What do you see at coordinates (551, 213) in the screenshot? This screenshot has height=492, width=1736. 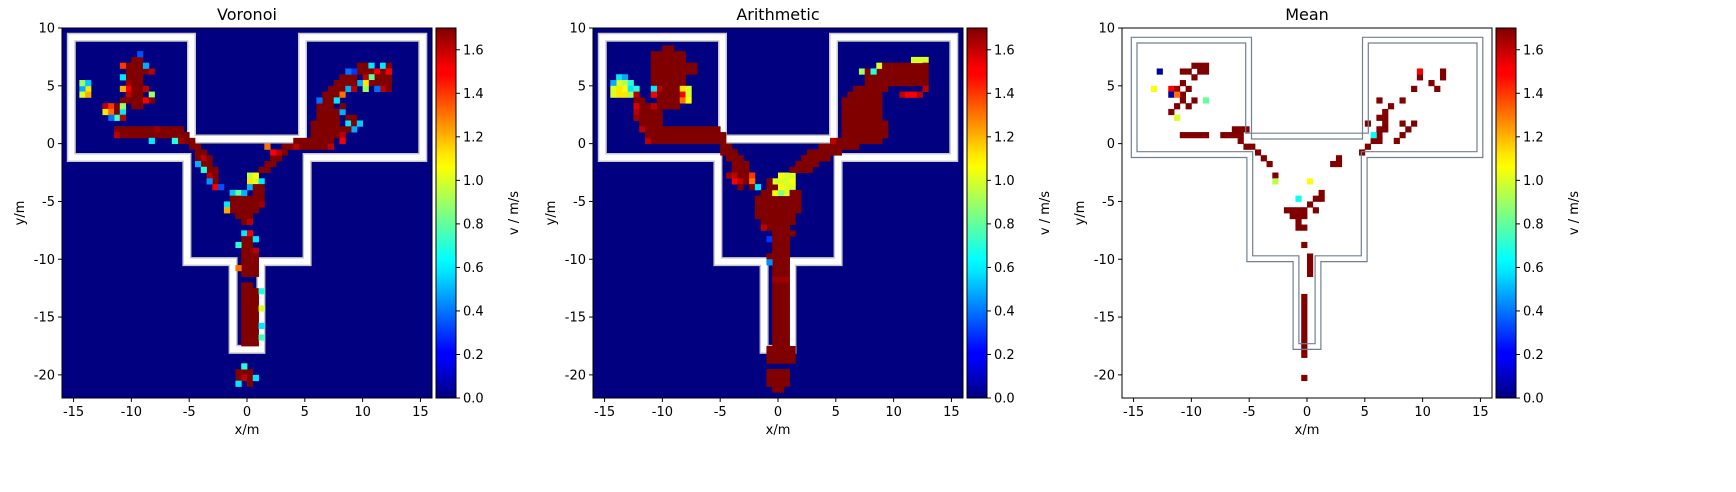 I see `y-axis-label: y/m` at bounding box center [551, 213].